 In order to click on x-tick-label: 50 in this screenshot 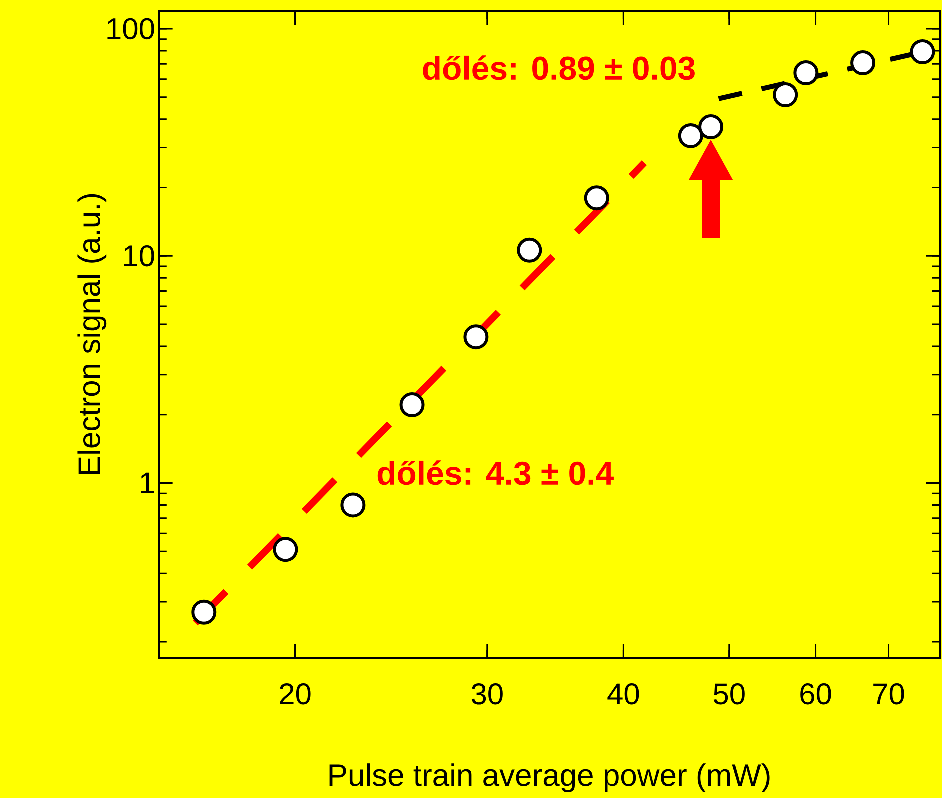, I will do `click(729, 694)`.